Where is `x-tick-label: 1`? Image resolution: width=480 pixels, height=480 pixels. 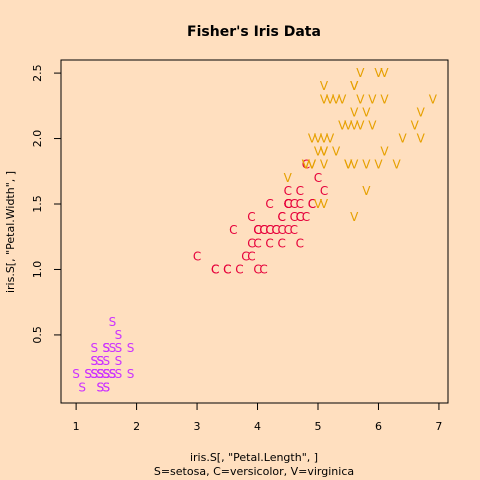 x-tick-label: 1 is located at coordinates (76, 426).